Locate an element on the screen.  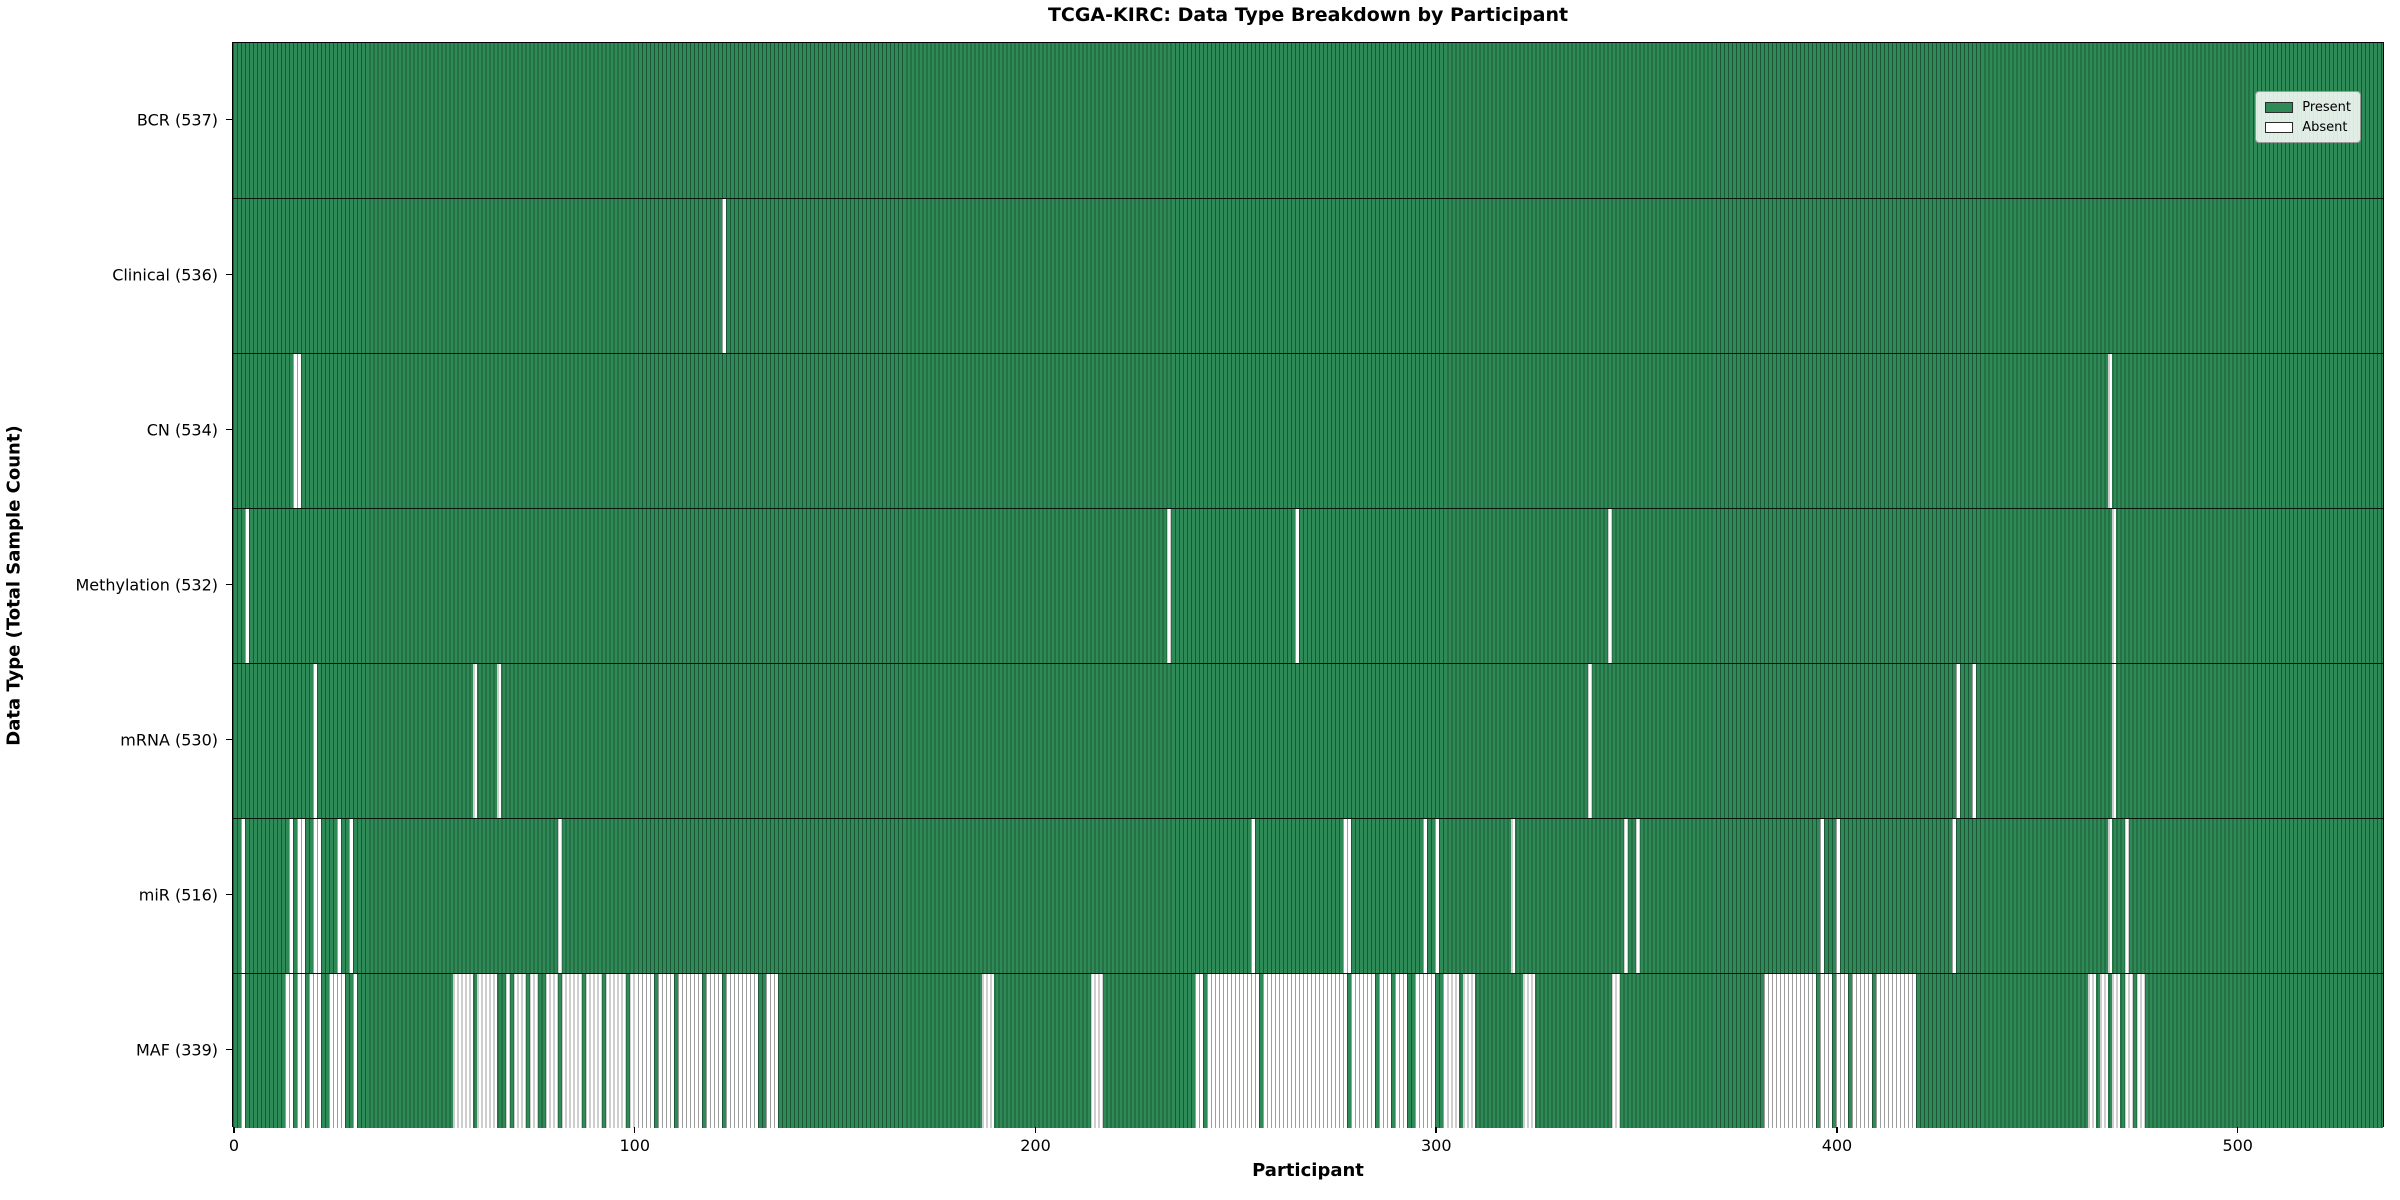
x-tick-label-100: 100 is located at coordinates (635, 1145).